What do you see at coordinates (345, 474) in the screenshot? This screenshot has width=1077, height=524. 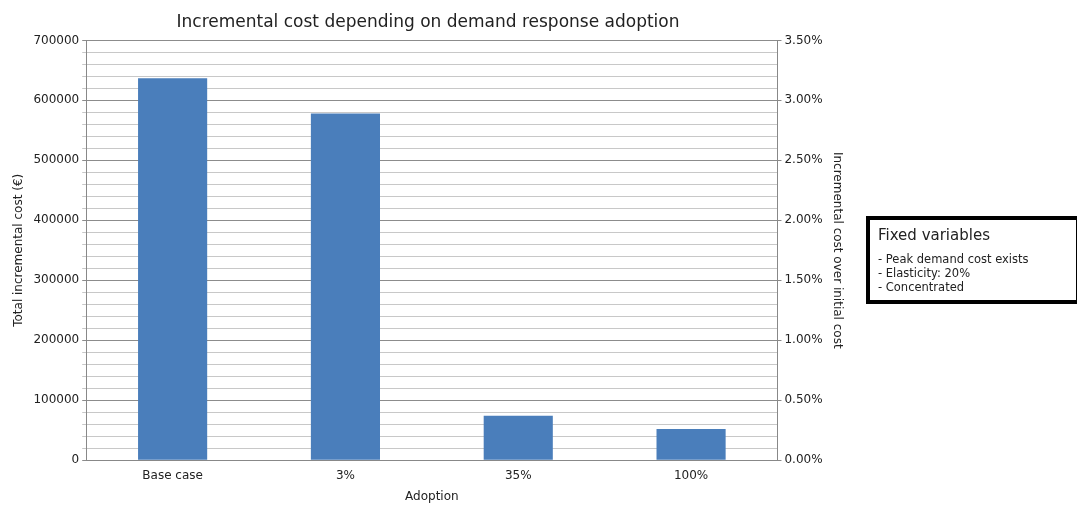 I see `x-tick-label: 3%` at bounding box center [345, 474].